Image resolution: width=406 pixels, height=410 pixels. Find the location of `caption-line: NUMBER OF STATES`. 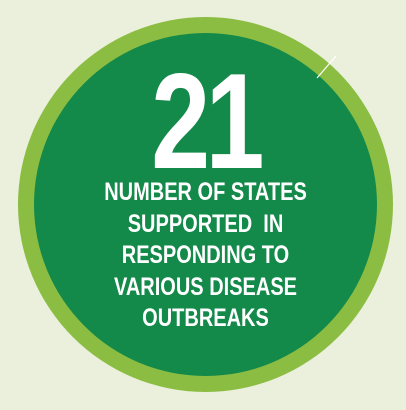

caption-line: NUMBER OF STATES is located at coordinates (205, 192).